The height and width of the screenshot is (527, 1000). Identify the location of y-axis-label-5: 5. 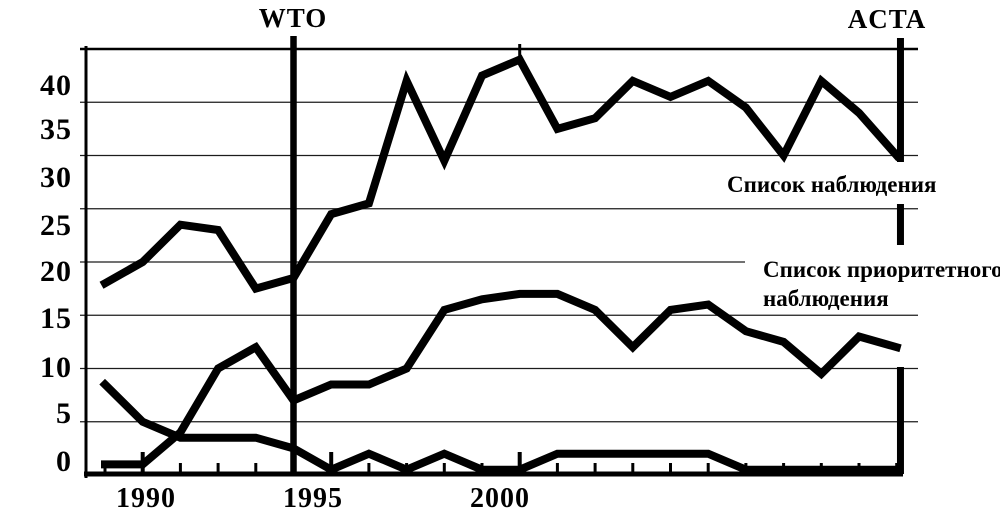
(64, 413).